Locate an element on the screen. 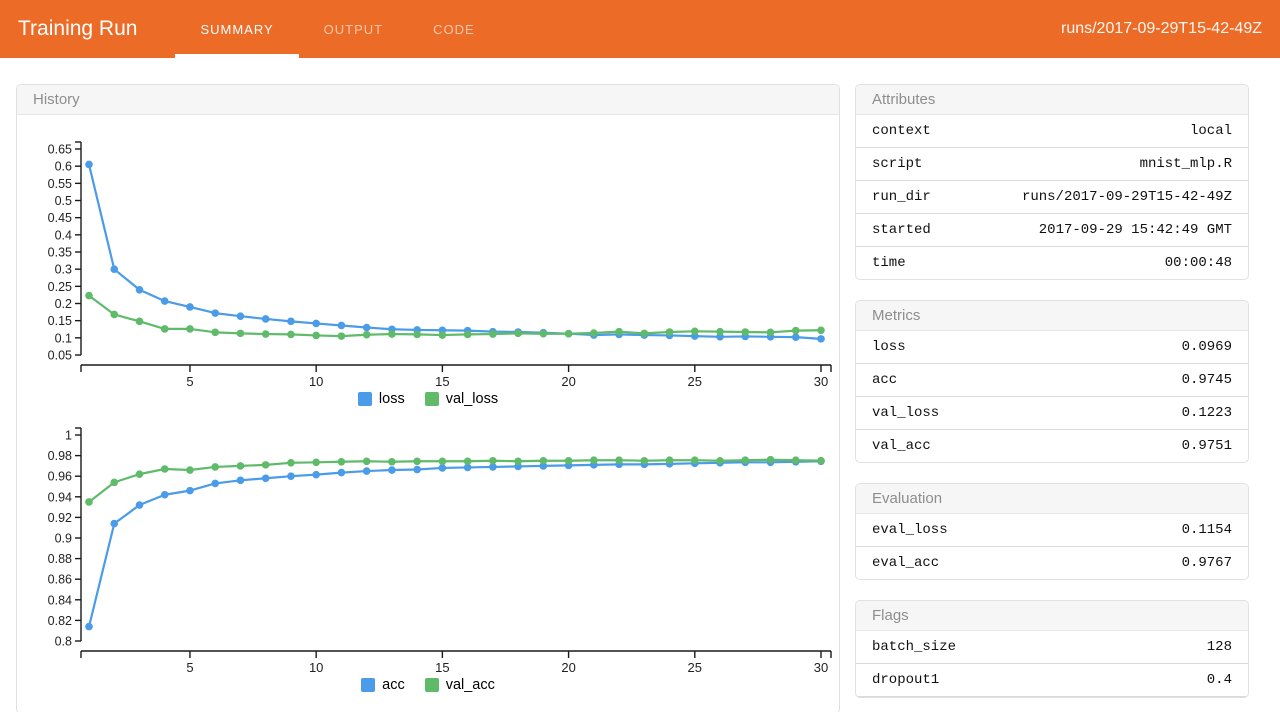 The width and height of the screenshot is (1280, 712). loss-chart-legend: loss val_loss is located at coordinates (428, 399).